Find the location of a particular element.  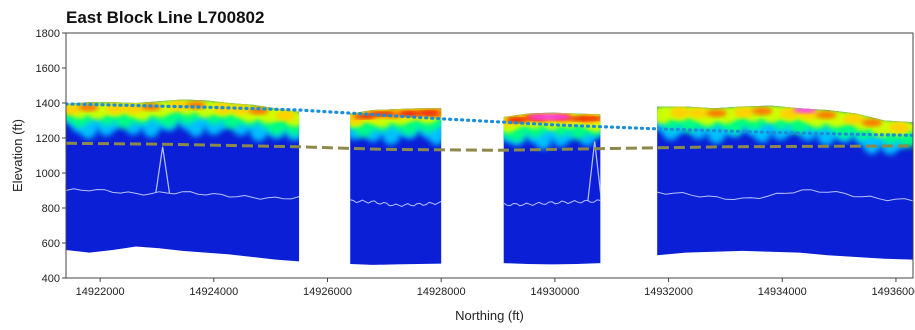

y-tick-label: 400 is located at coordinates (51, 279).